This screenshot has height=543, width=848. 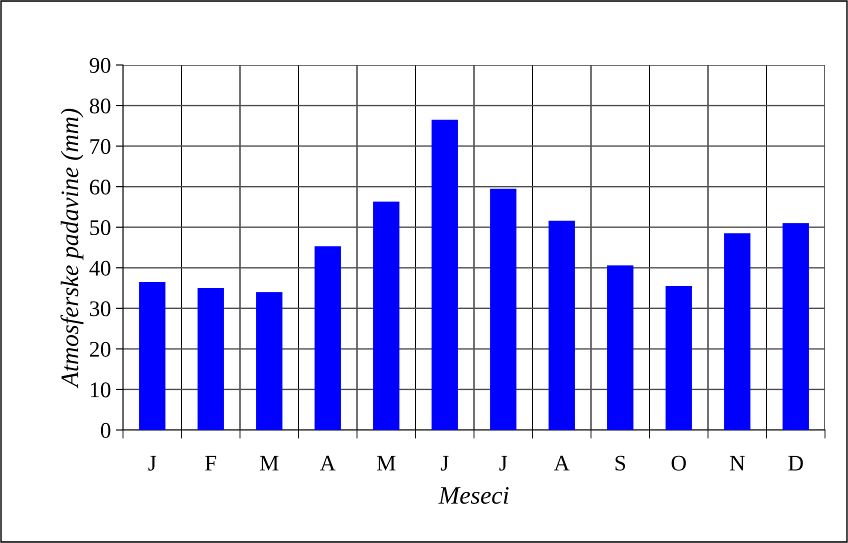 I want to click on x-tick-label: N, so click(x=737, y=463).